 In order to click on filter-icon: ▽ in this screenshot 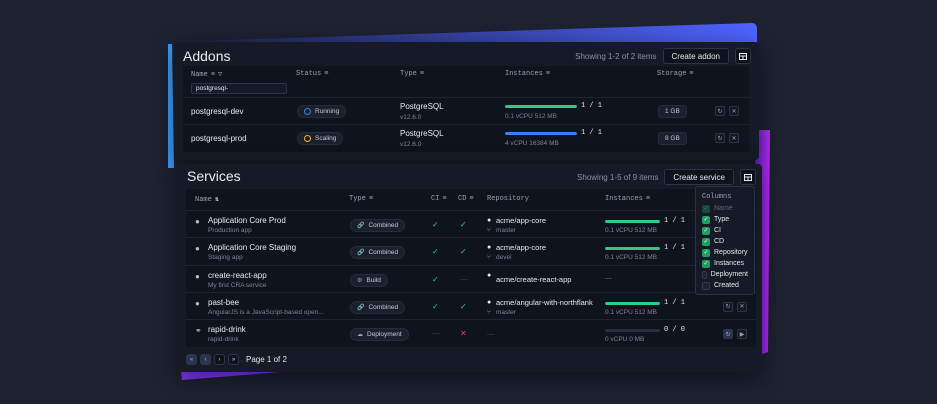, I will do `click(220, 75)`.